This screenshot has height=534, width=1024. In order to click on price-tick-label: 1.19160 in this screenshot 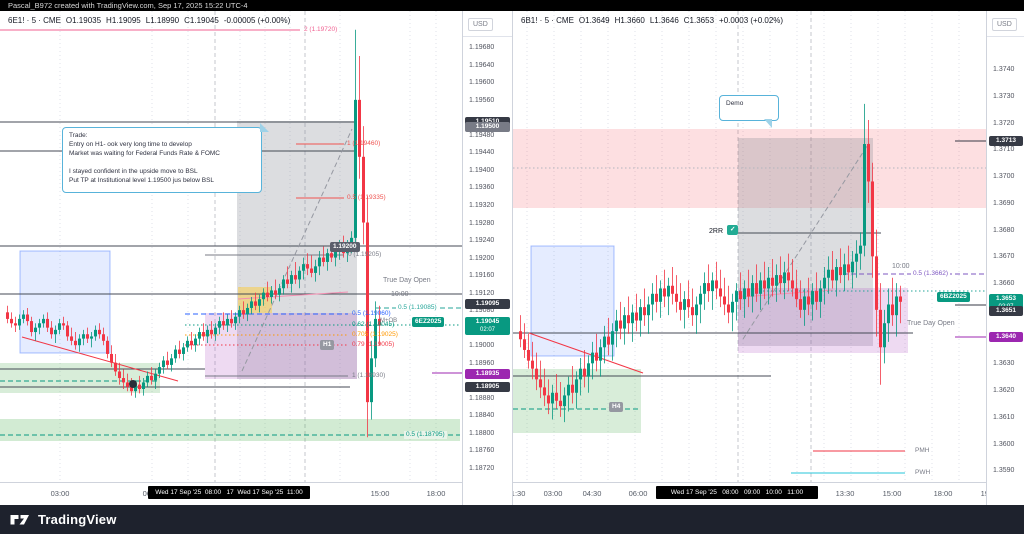, I will do `click(482, 276)`.